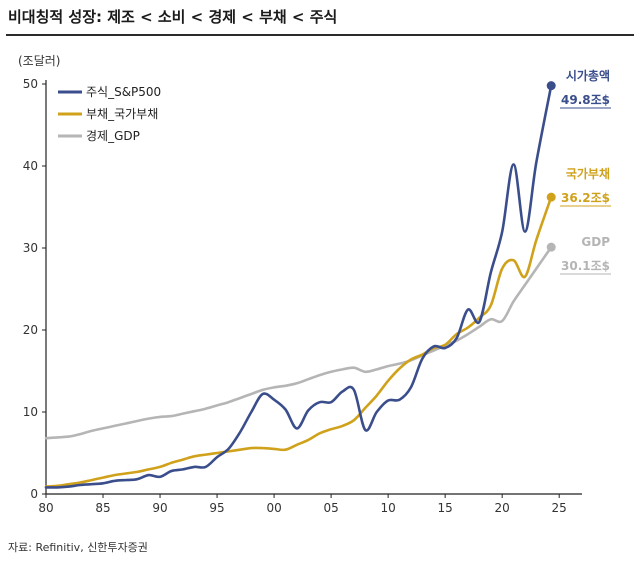 Image resolution: width=640 pixels, height=564 pixels. Describe the element at coordinates (216, 508) in the screenshot. I see `x-tick-label: 95` at that location.